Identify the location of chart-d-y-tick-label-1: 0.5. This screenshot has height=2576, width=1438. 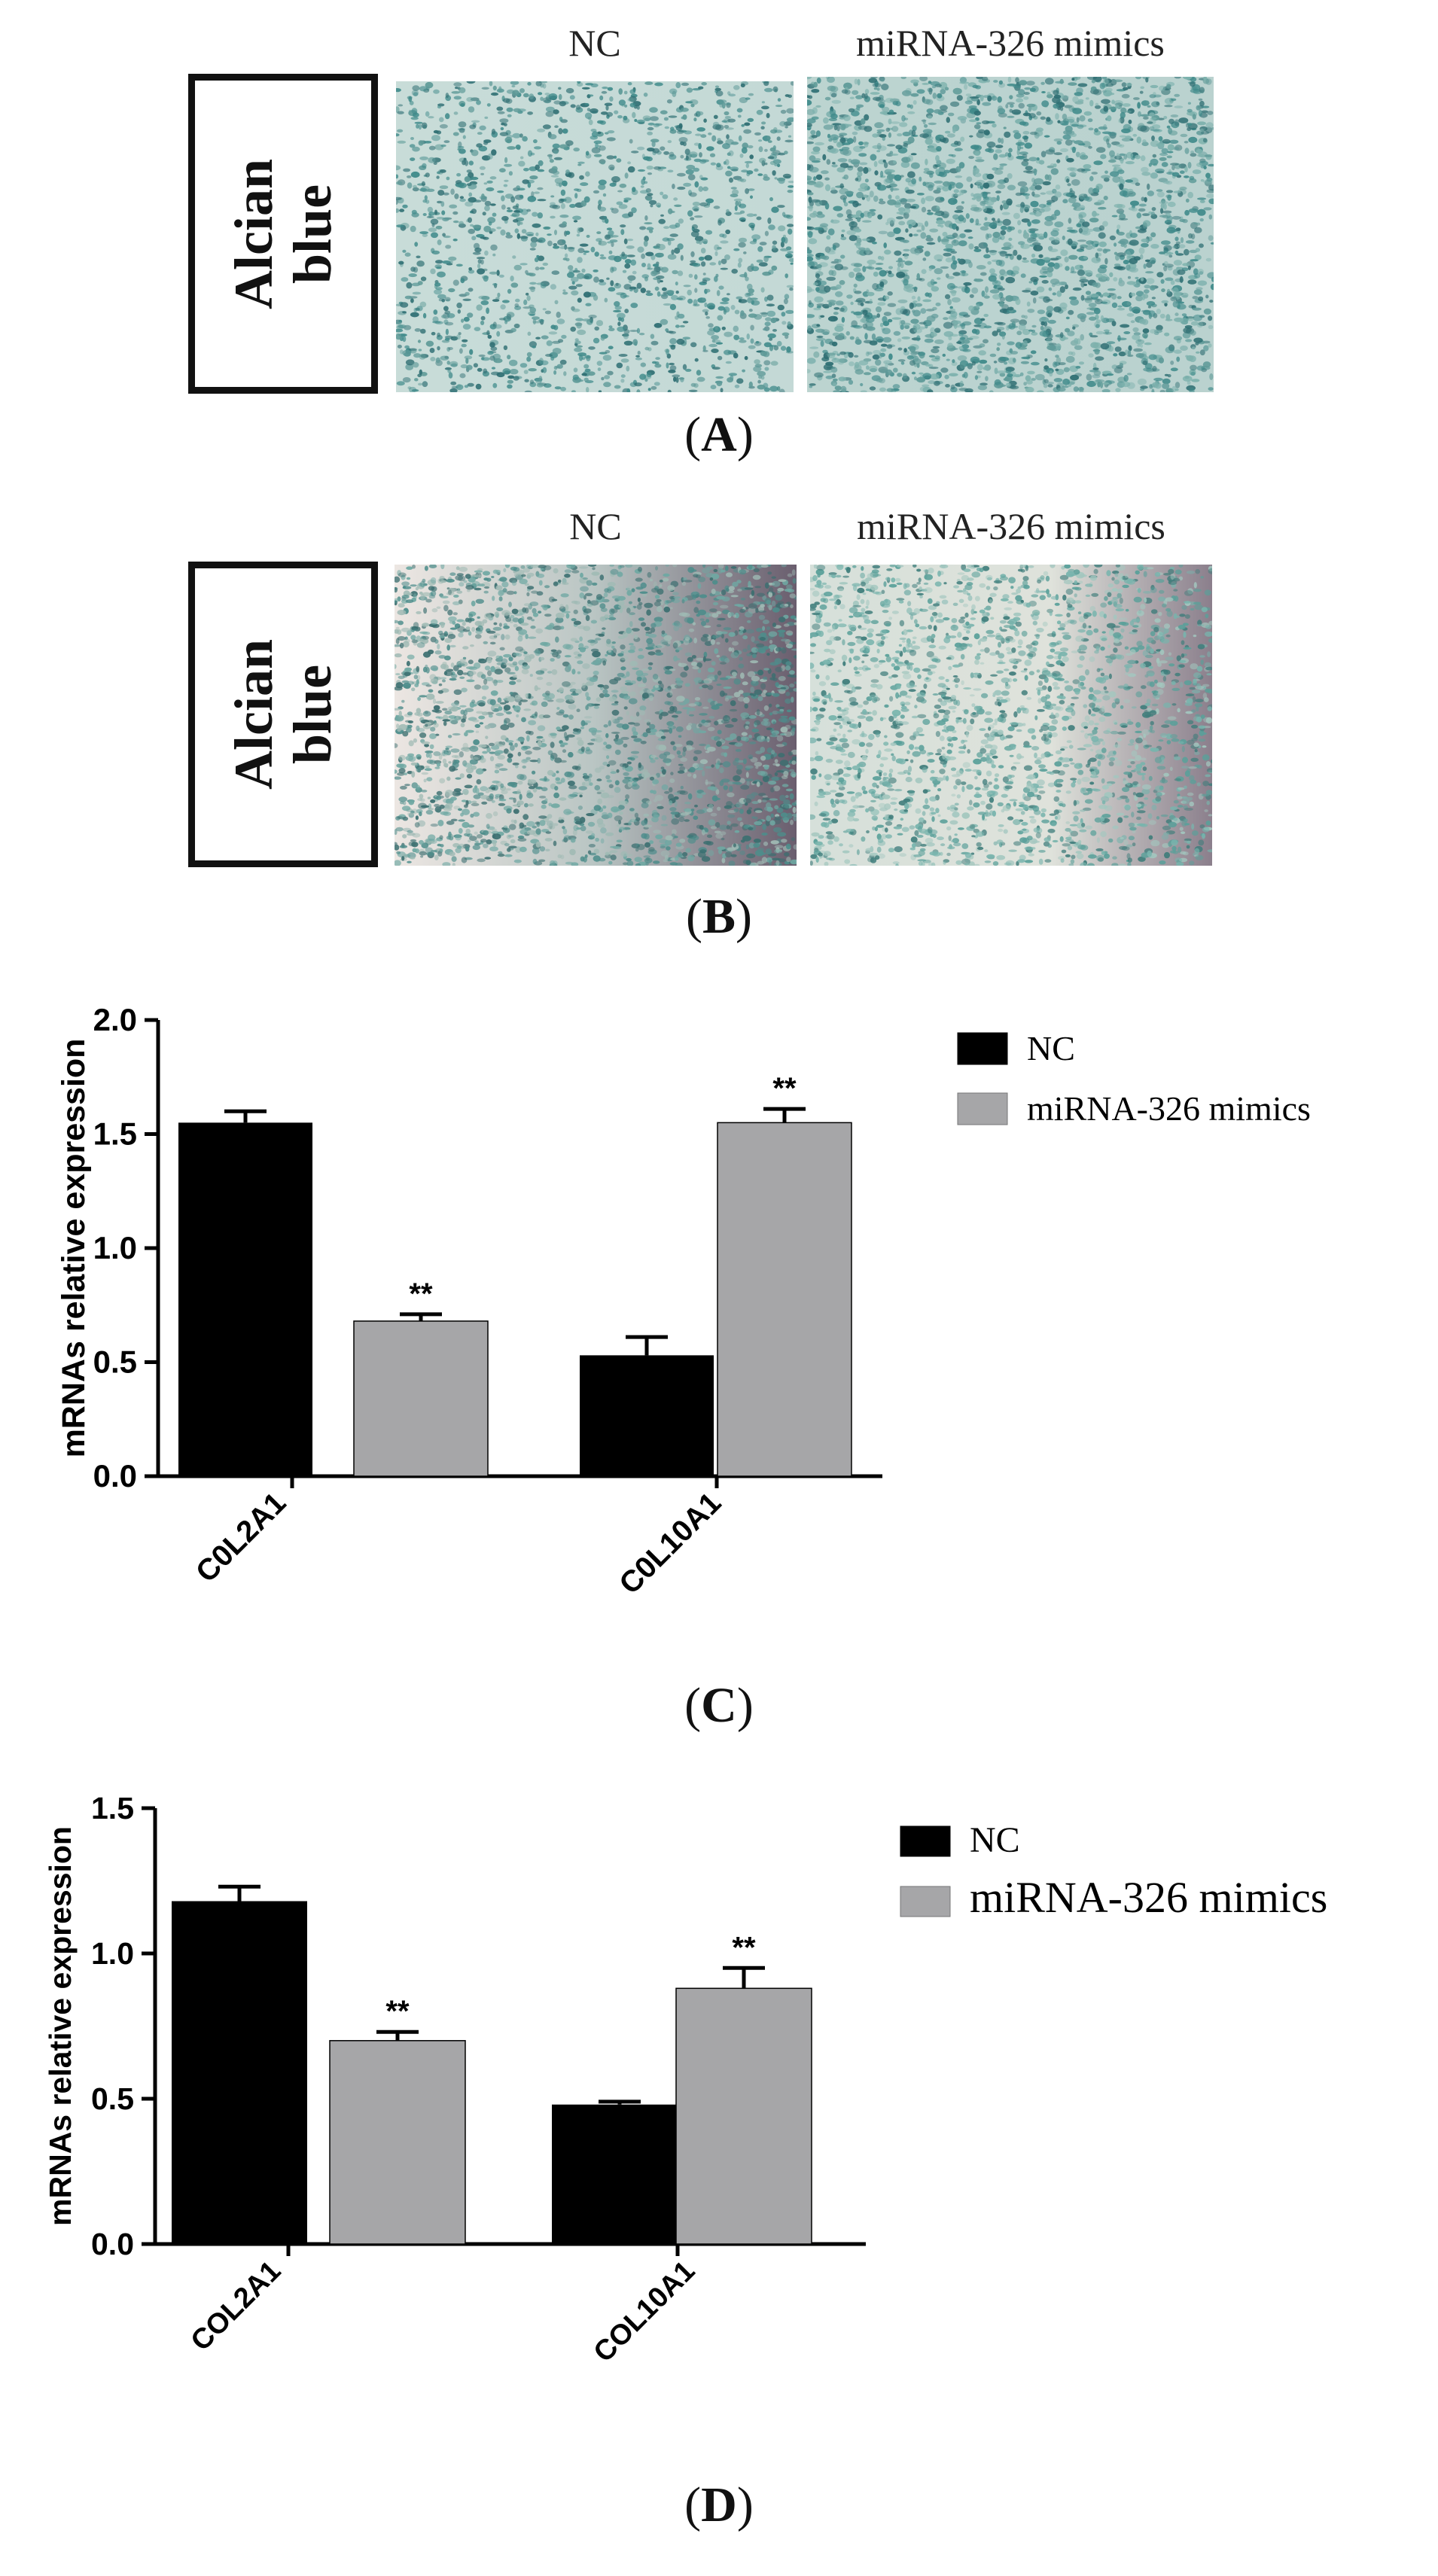
(113, 2099).